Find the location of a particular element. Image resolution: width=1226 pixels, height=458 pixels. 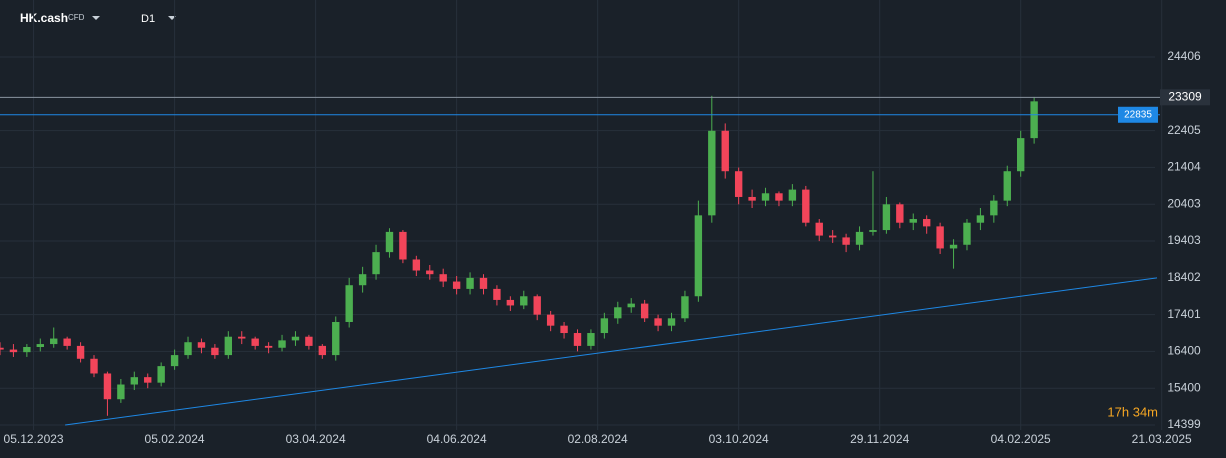

y-tick-label: 16400 is located at coordinates (1184, 351).